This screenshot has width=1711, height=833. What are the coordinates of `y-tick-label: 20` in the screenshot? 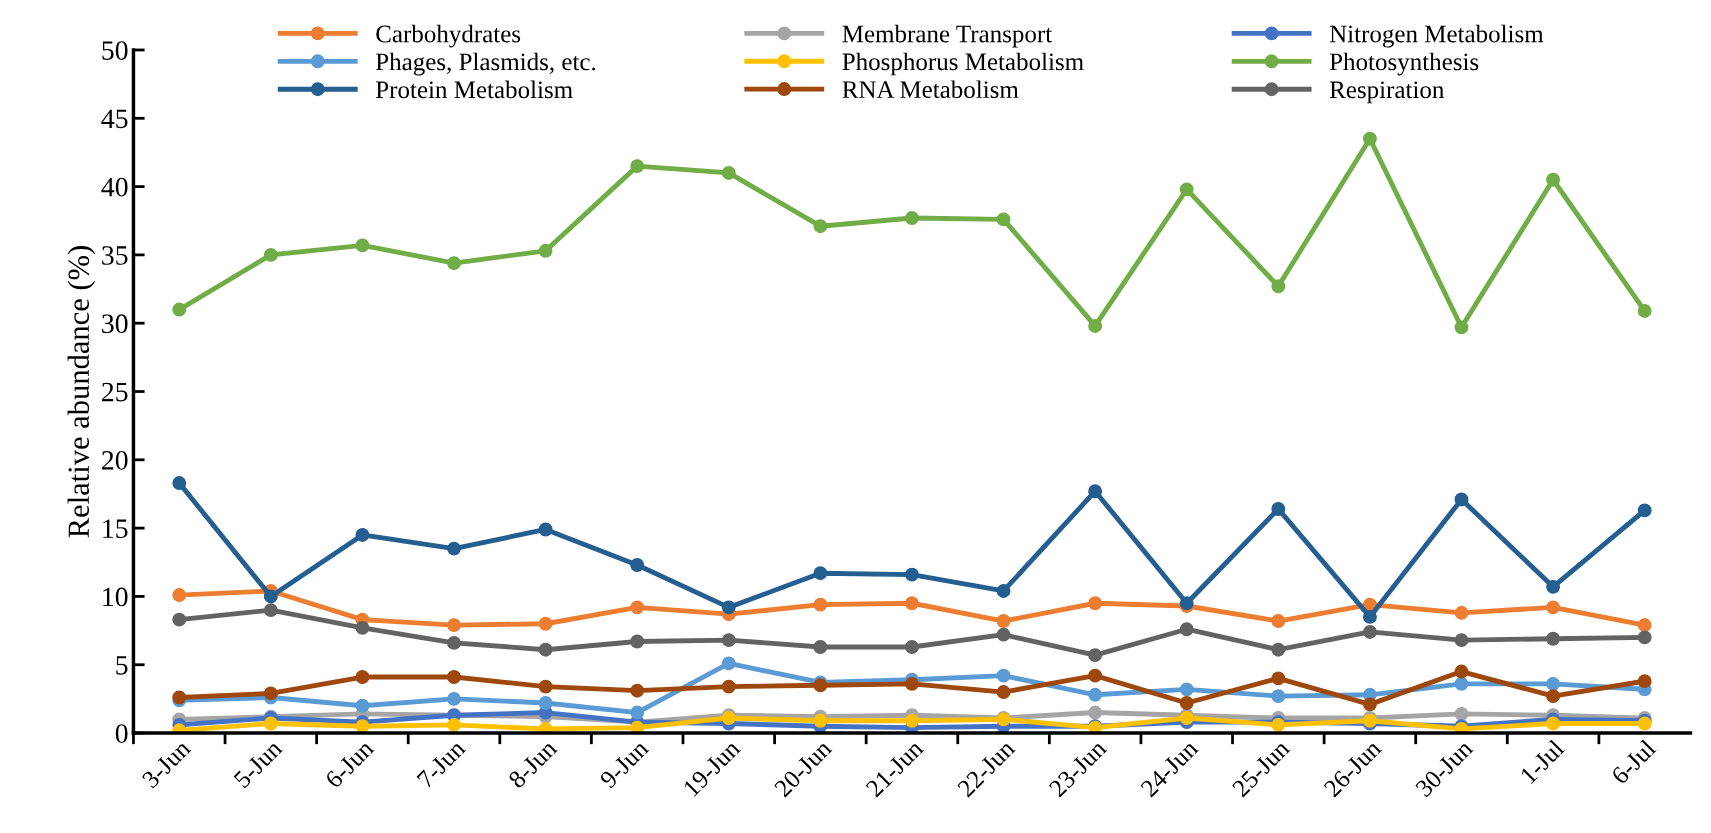 It's located at (115, 460).